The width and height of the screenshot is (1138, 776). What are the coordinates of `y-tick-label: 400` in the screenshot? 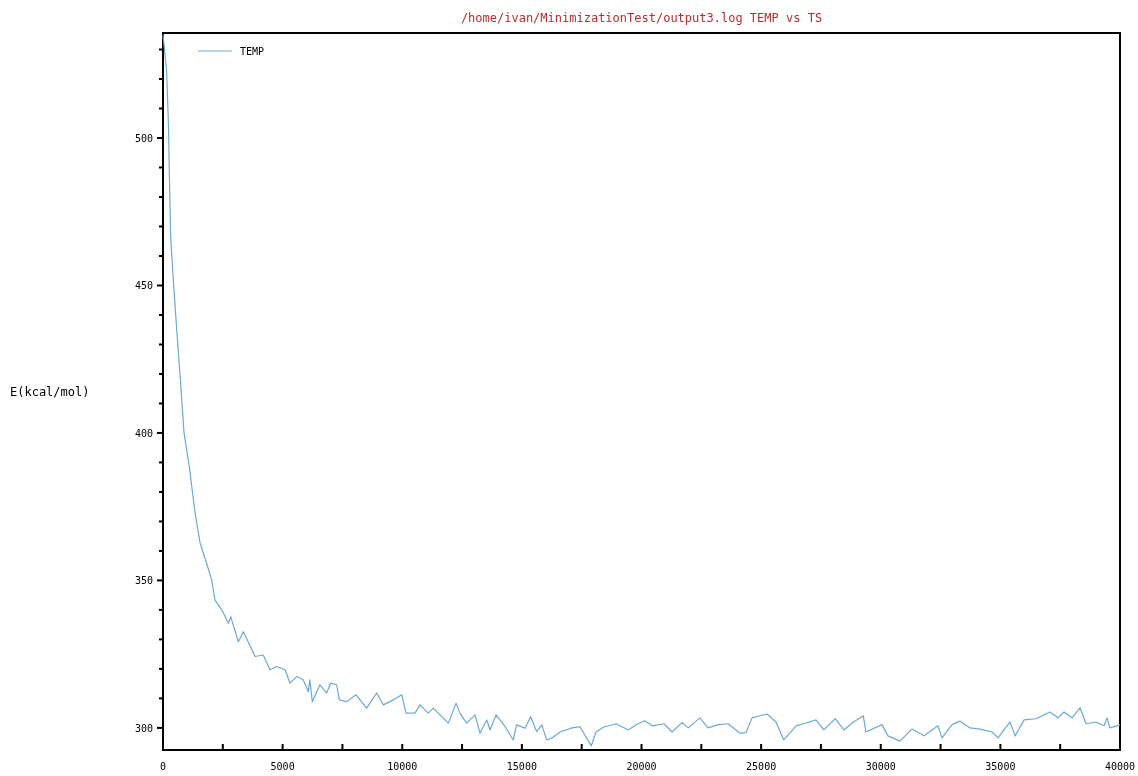 It's located at (143, 433).